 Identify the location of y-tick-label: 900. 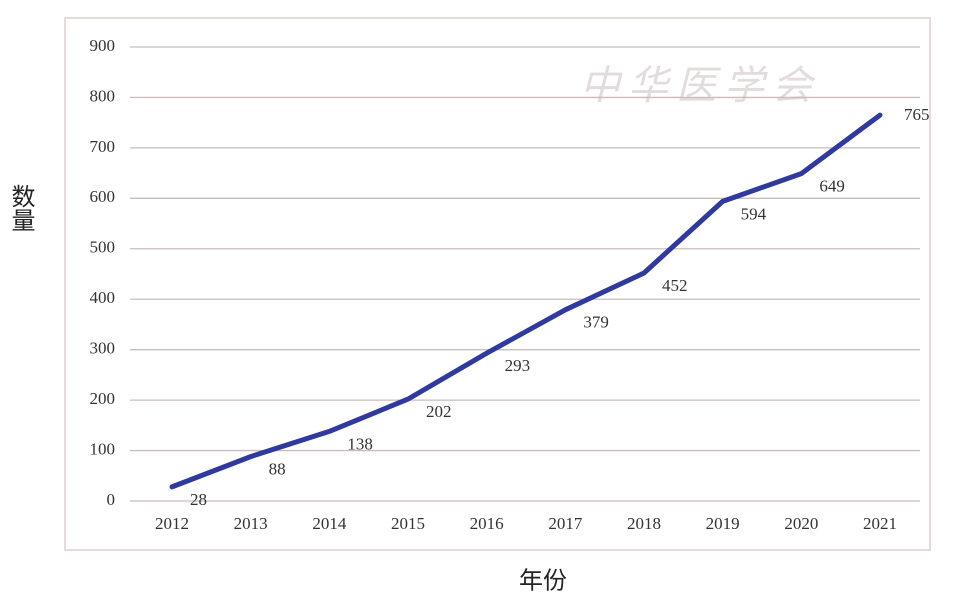
(103, 45).